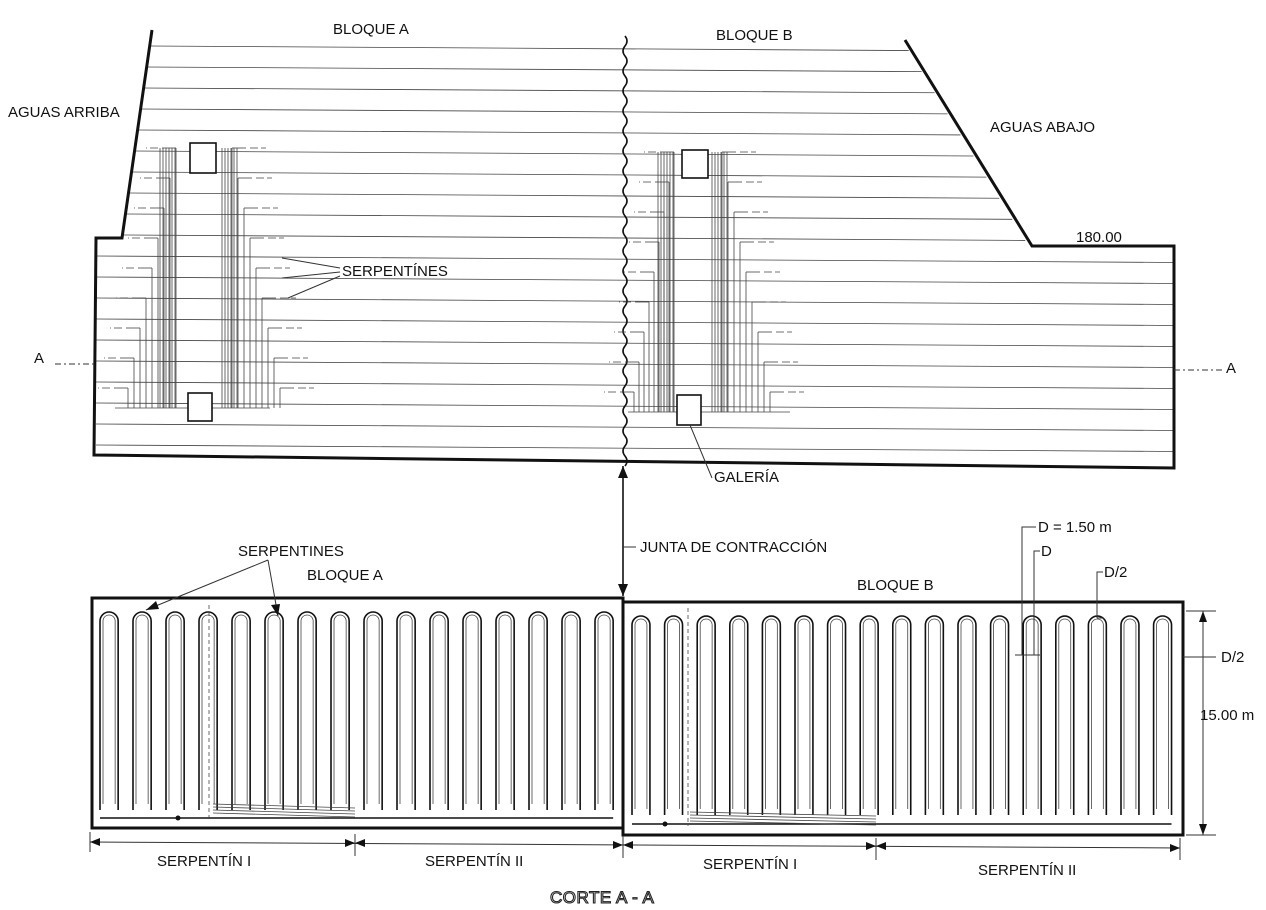  I want to click on dim-half-right-label: D/2, so click(1232, 657).